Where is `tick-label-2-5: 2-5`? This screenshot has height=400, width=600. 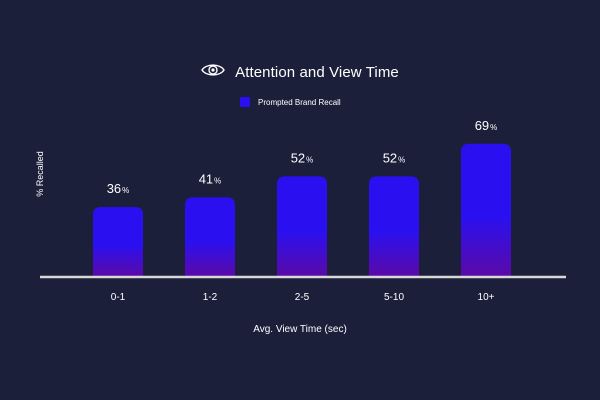 tick-label-2-5: 2-5 is located at coordinates (302, 297).